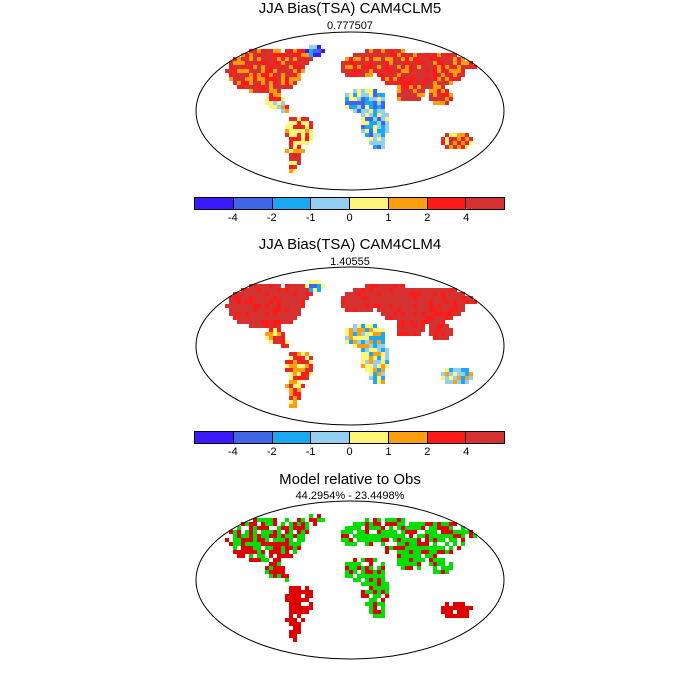  I want to click on colorbar-1-tick-labels: -4 -2 -1 0 1 2 4, so click(349, 219).